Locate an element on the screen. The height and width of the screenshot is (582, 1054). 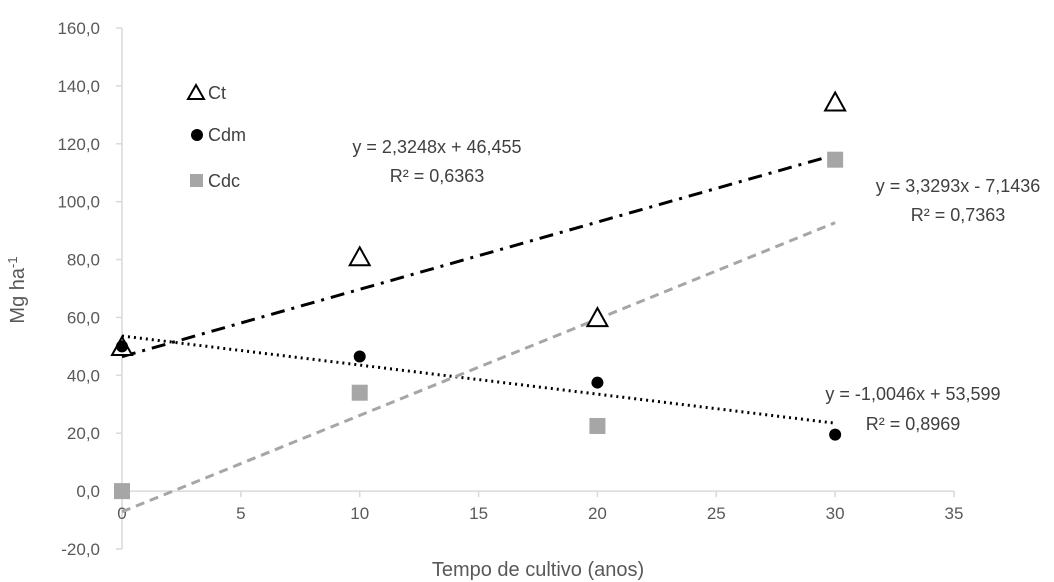
y-tick-label: 60,0 is located at coordinates (83, 317).